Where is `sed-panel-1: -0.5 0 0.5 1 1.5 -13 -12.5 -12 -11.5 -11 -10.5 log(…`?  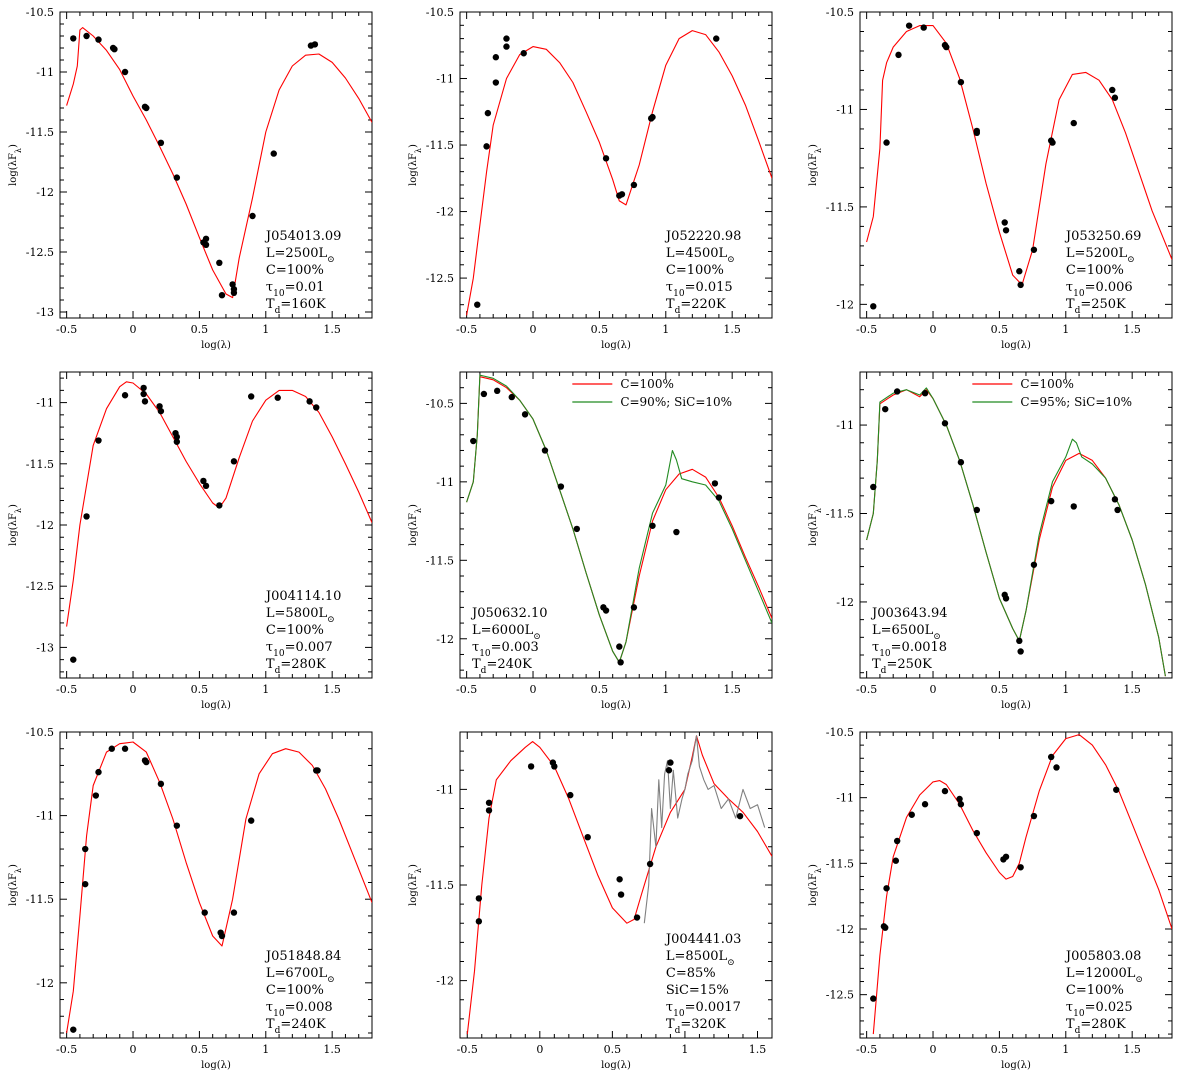 sed-panel-1: -0.5 0 0.5 1 1.5 -13 -12.5 -12 -11.5 -11 -10.5 log(… is located at coordinates (190, 178).